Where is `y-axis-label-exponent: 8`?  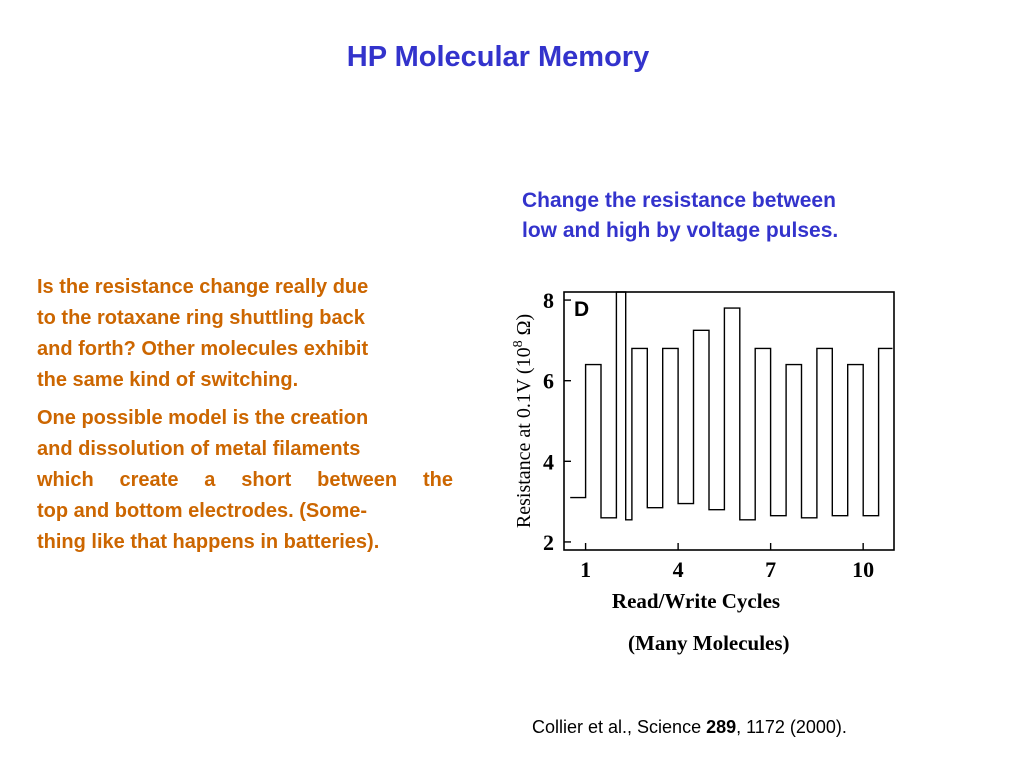 y-axis-label-exponent: 8 is located at coordinates (518, 343).